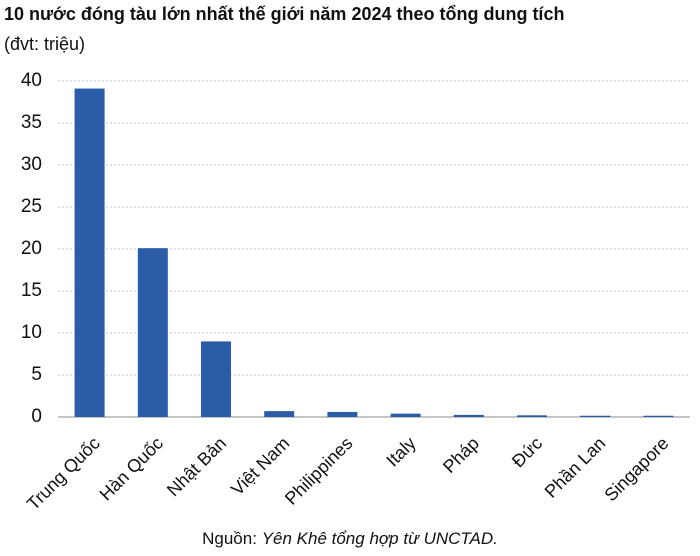 The height and width of the screenshot is (556, 700). What do you see at coordinates (31, 290) in the screenshot?
I see `y-tick-label: 15` at bounding box center [31, 290].